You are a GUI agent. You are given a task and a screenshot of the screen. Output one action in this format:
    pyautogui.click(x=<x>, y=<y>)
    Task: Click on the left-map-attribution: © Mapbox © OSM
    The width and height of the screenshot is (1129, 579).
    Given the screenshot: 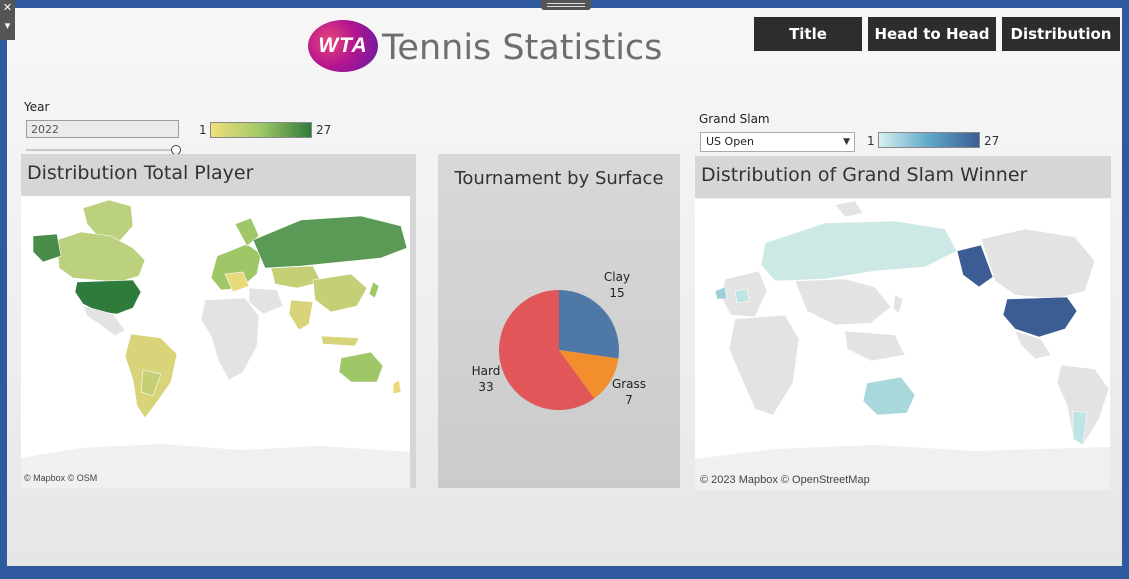 What is the action you would take?
    pyautogui.click(x=61, y=478)
    